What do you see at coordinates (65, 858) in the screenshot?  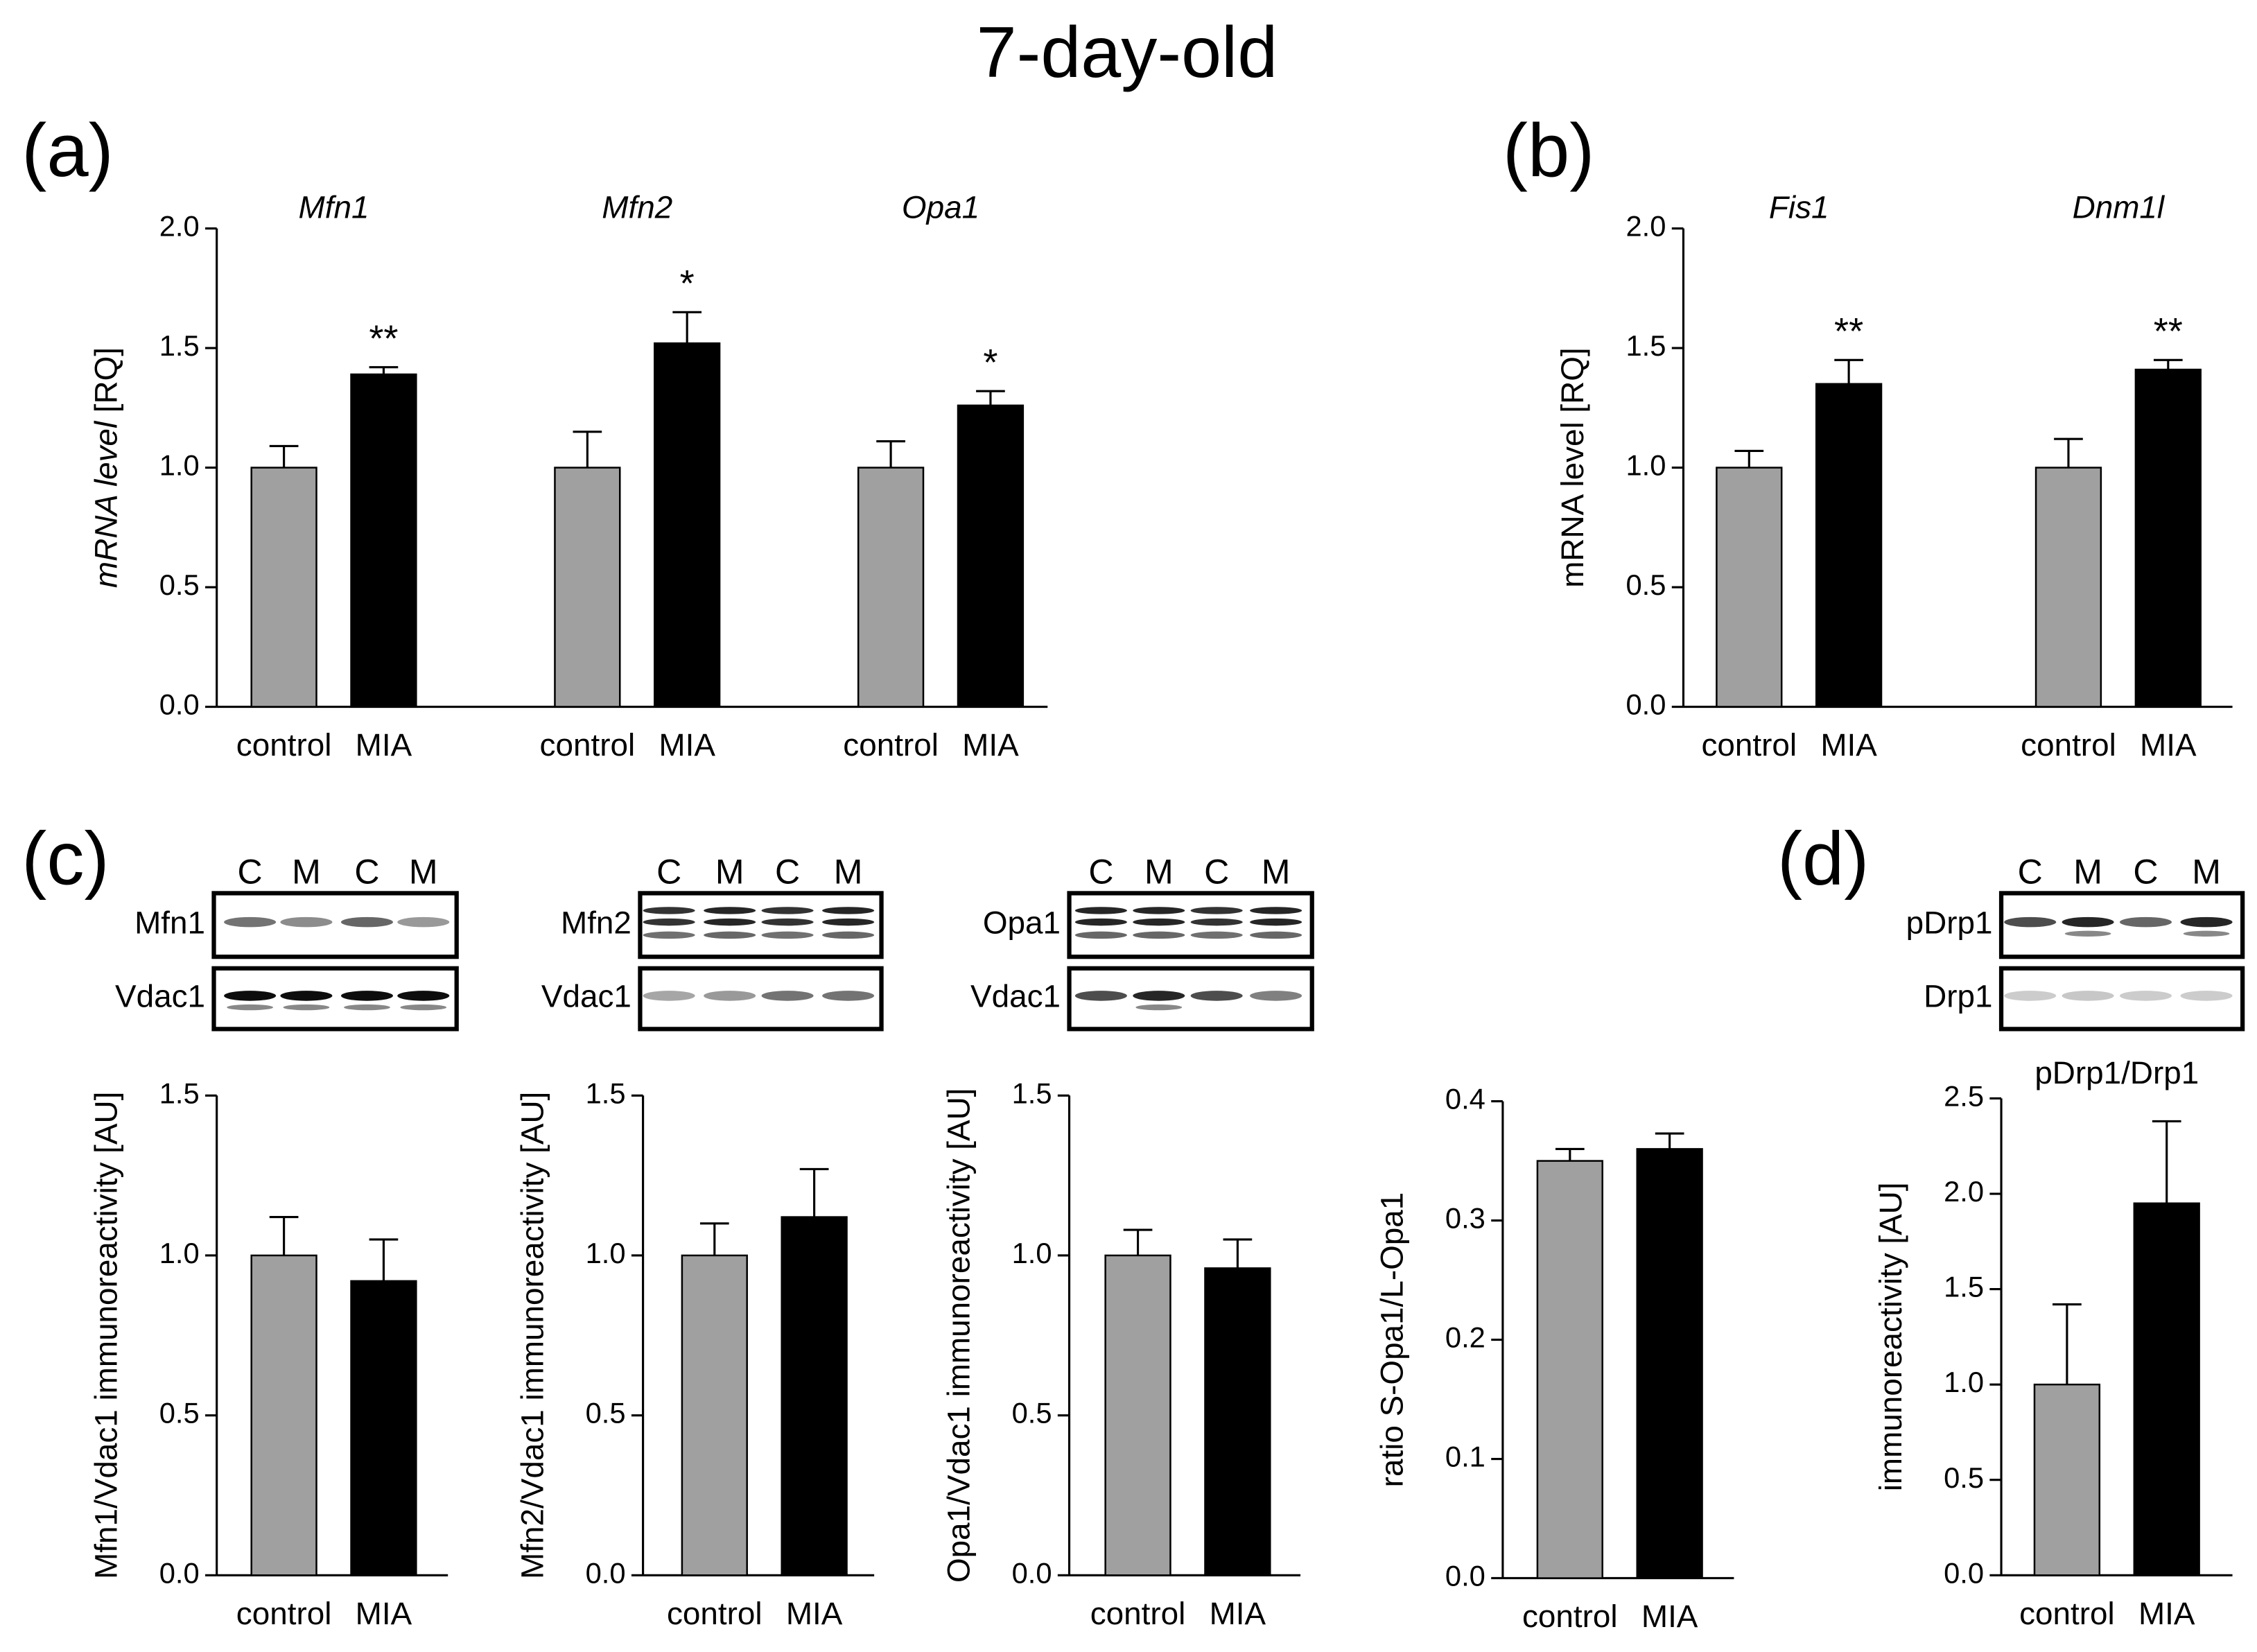 I see `panel-label: (c)` at bounding box center [65, 858].